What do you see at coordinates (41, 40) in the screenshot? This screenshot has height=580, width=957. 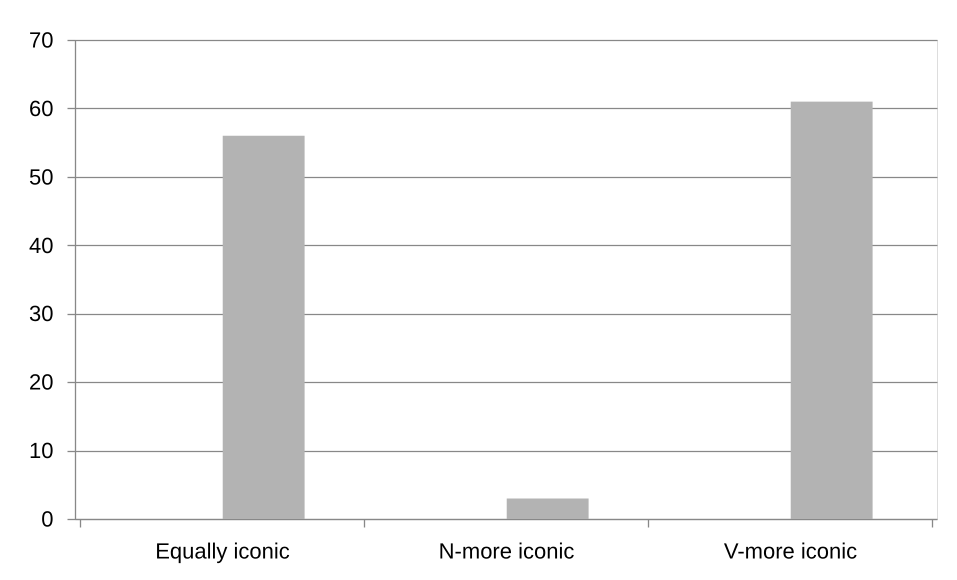 I see `y-tick-label: 70` at bounding box center [41, 40].